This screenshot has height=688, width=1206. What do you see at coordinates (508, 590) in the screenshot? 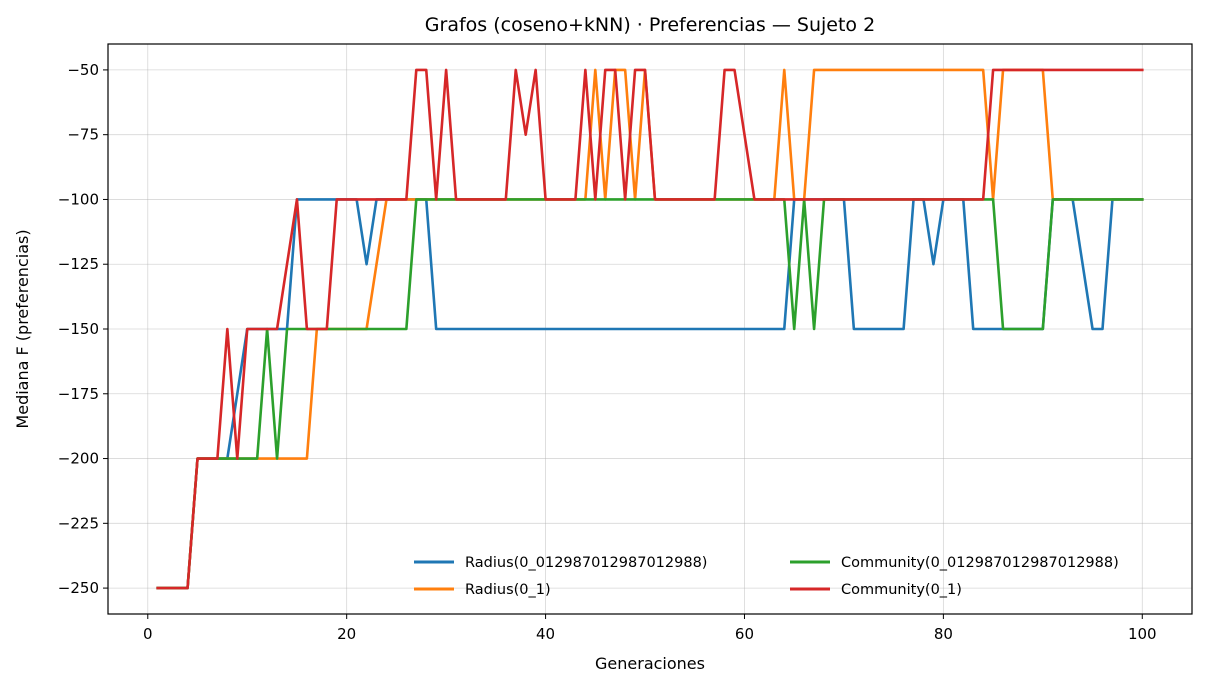
I see `legend-label-radius-large: Radius(0_1)` at bounding box center [508, 590].